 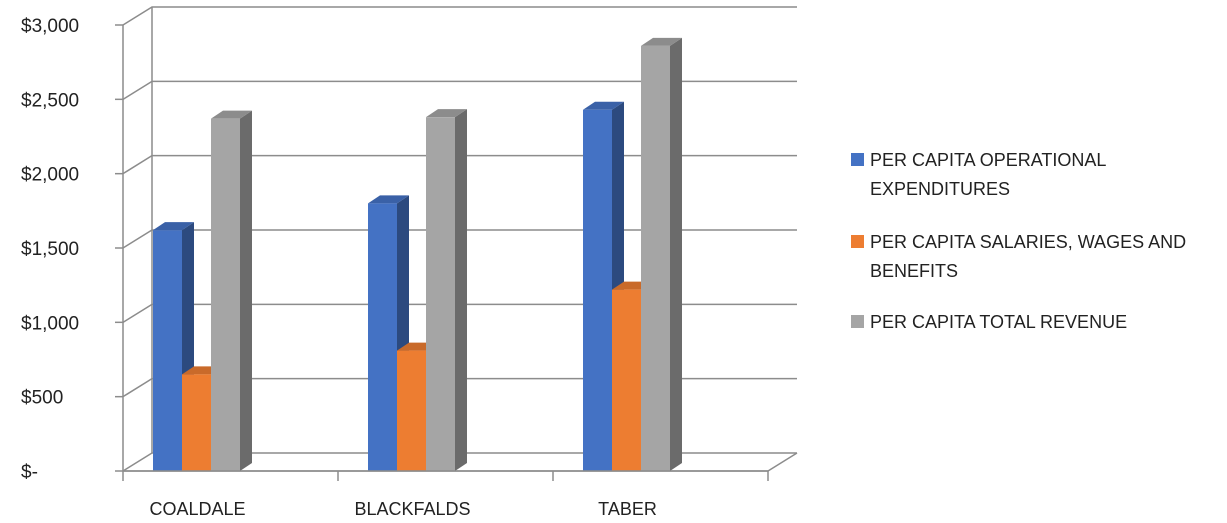 What do you see at coordinates (50, 175) in the screenshot?
I see `y-tick-label: $2,000` at bounding box center [50, 175].